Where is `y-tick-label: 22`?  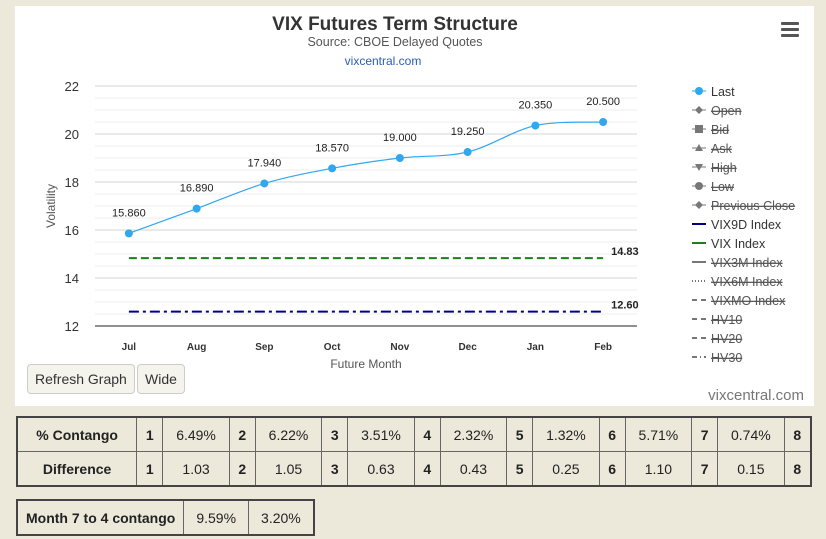 y-tick-label: 22 is located at coordinates (72, 86).